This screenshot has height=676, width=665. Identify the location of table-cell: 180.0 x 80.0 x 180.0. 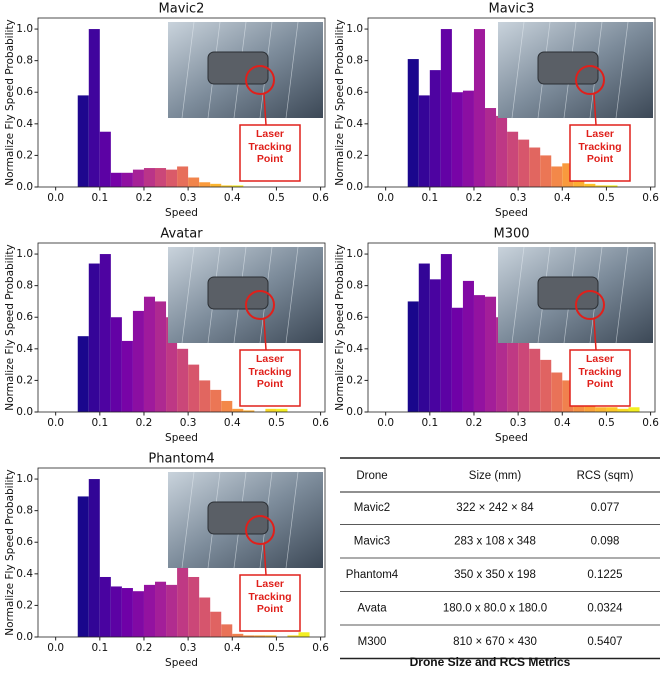
(495, 609).